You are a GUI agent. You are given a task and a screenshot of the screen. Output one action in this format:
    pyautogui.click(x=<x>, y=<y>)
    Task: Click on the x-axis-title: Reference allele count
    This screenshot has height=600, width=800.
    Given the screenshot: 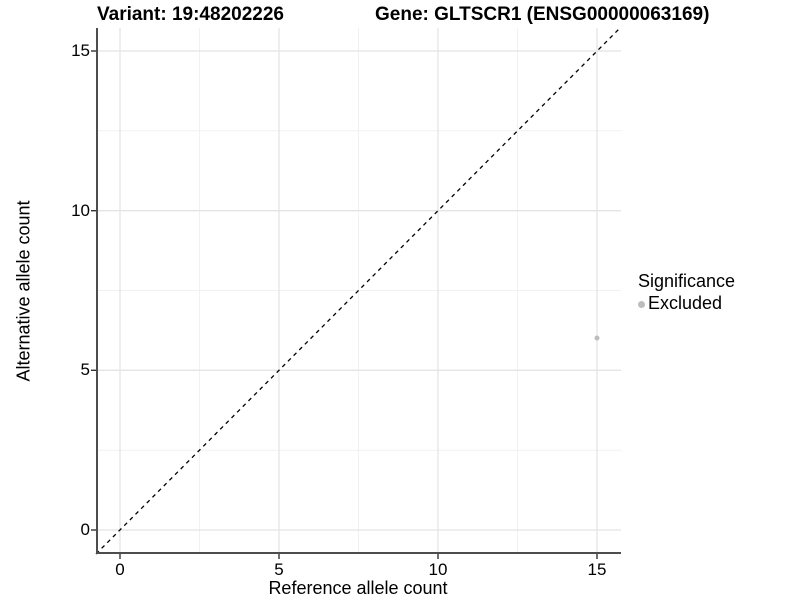 What is the action you would take?
    pyautogui.click(x=358, y=588)
    